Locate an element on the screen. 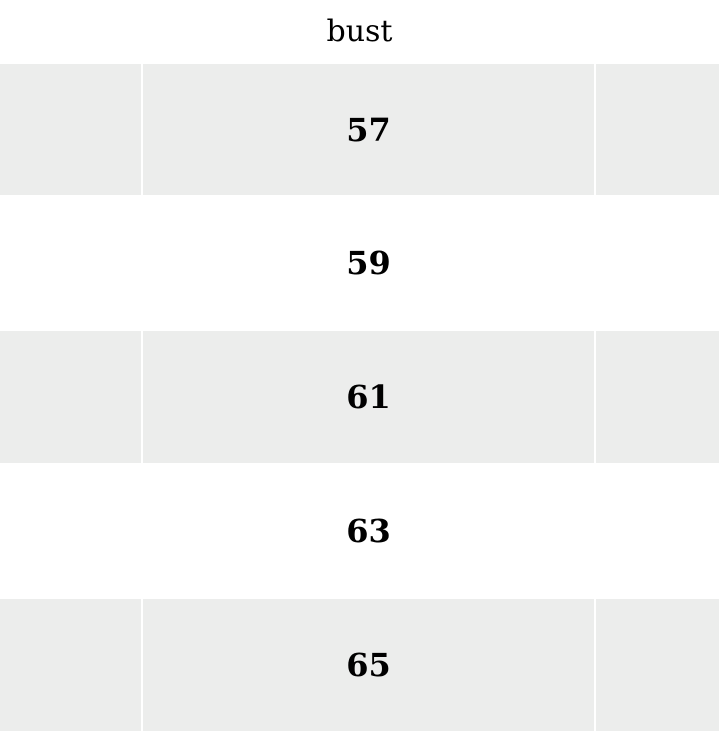 The image size is (719, 731). column-header-bust: bust is located at coordinates (359, 31).